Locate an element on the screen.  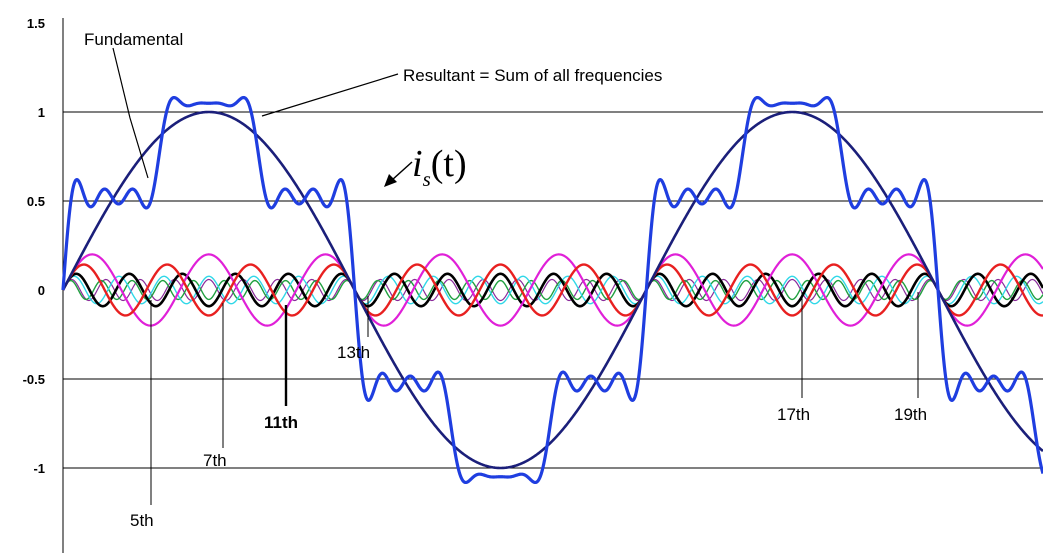
resultant-label: Resultant = Sum of all frequencies is located at coordinates (532, 75).